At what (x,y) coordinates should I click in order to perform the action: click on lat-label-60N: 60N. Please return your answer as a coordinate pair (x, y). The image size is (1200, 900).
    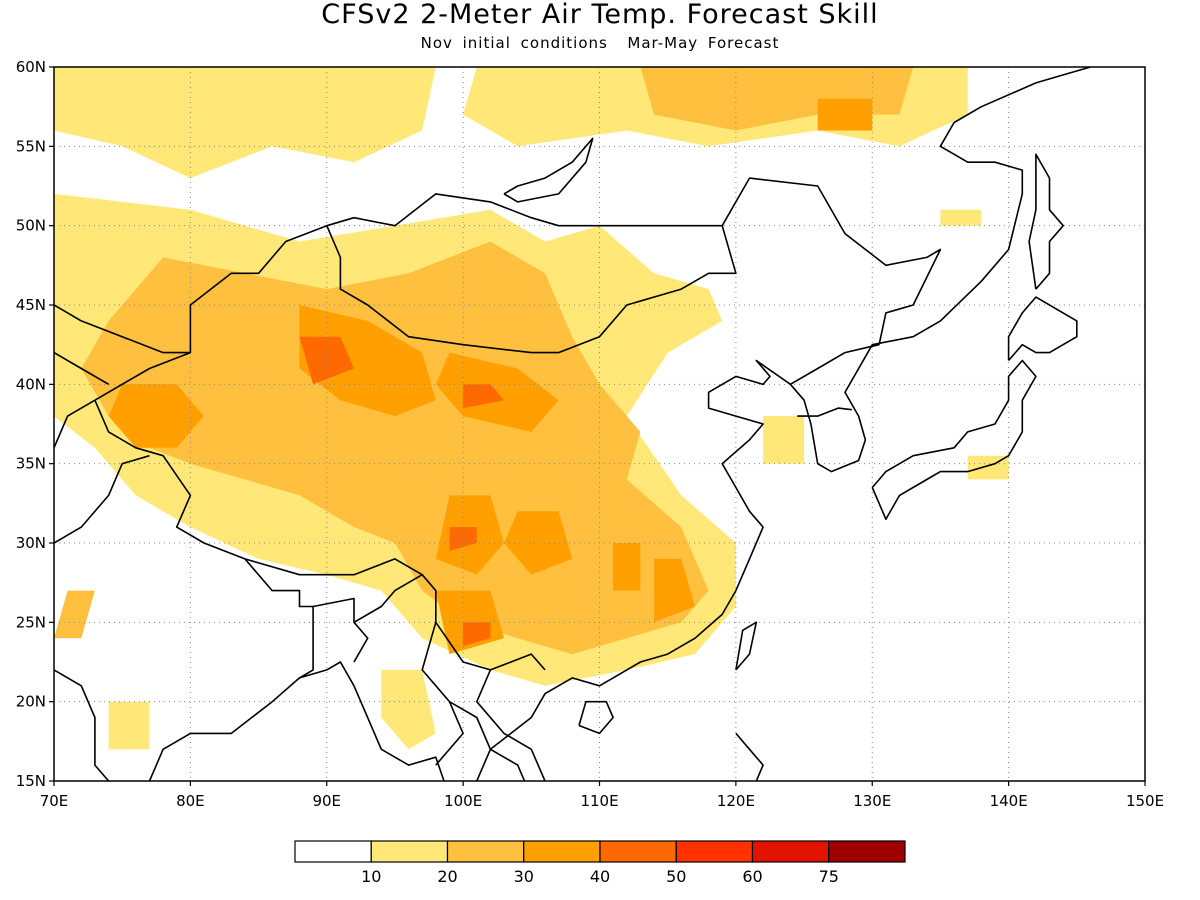
    Looking at the image, I should click on (31, 67).